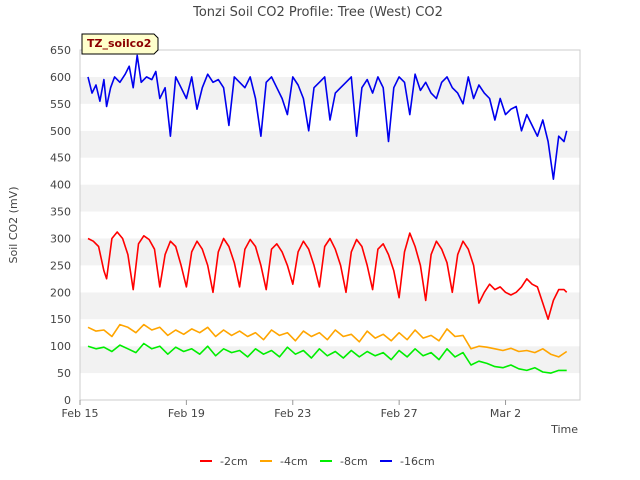 The height and width of the screenshot is (480, 640). What do you see at coordinates (60, 319) in the screenshot?
I see `y-tick-label: 150` at bounding box center [60, 319].